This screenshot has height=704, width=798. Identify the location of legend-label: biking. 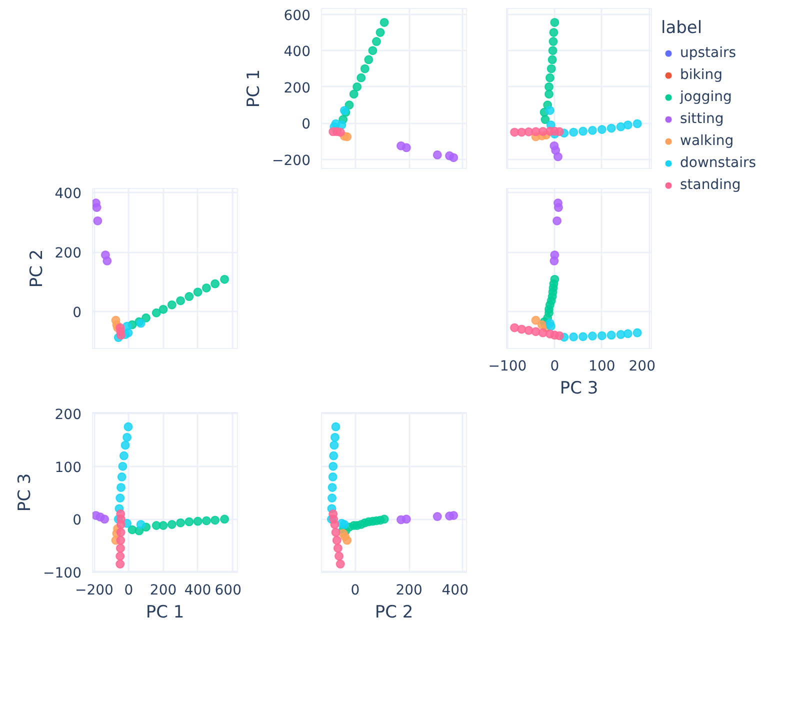
(701, 75).